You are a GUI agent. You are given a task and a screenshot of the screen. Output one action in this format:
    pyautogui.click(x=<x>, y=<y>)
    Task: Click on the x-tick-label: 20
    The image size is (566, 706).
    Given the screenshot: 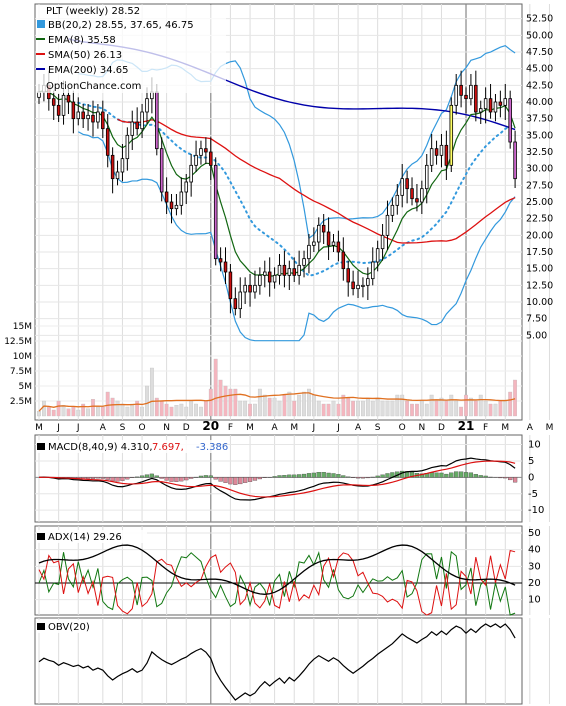 What is the action you would take?
    pyautogui.click(x=210, y=426)
    